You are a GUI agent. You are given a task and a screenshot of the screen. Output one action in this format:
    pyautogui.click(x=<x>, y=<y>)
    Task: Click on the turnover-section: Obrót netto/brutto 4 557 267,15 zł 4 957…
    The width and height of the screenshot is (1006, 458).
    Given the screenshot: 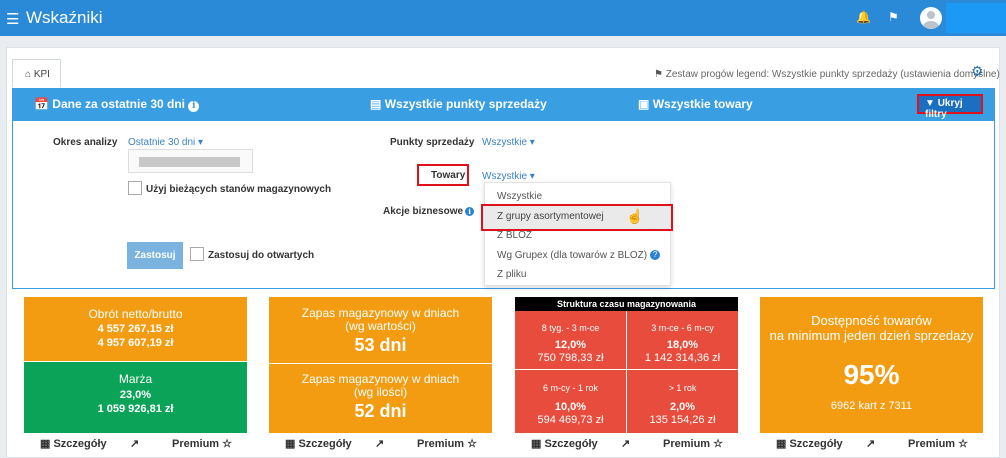 What is the action you would take?
    pyautogui.click(x=135, y=329)
    